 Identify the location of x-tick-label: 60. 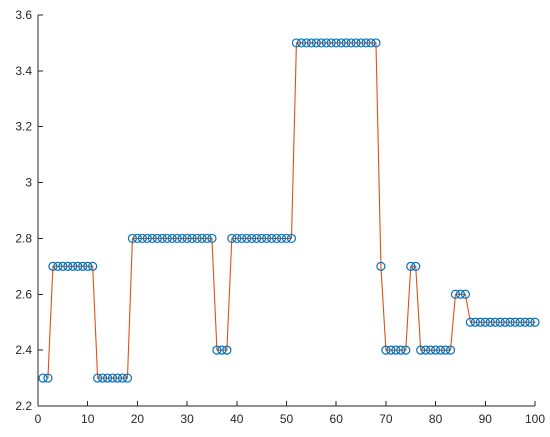
(337, 419).